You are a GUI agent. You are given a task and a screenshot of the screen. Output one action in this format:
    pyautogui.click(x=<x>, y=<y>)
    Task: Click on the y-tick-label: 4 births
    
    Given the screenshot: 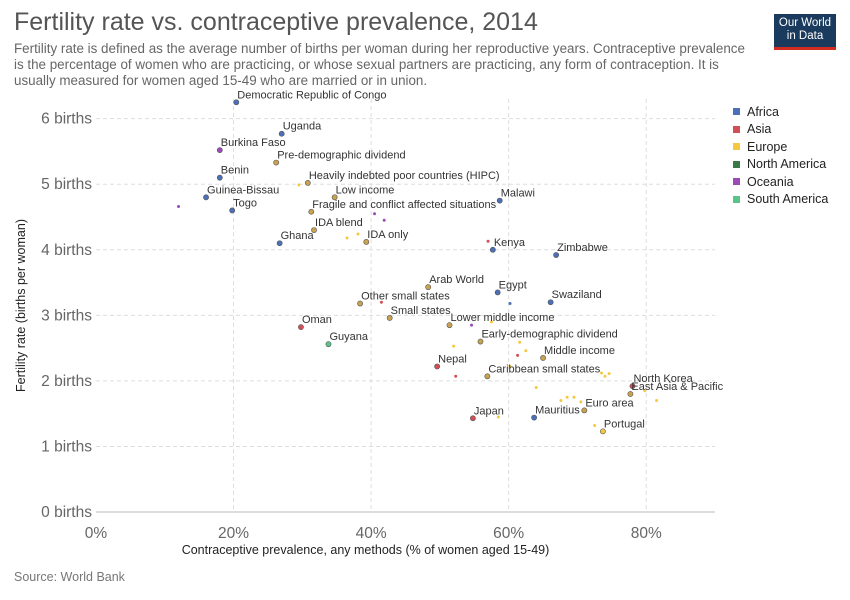 What is the action you would take?
    pyautogui.click(x=66, y=250)
    